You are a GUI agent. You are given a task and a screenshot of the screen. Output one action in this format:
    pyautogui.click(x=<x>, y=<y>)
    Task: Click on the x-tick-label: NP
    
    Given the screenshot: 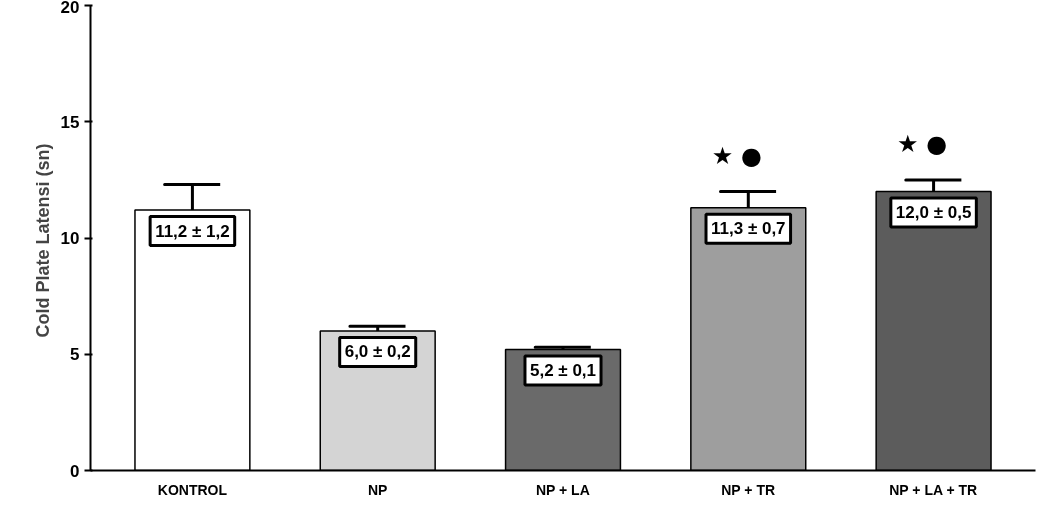 What is the action you would take?
    pyautogui.click(x=377, y=489)
    